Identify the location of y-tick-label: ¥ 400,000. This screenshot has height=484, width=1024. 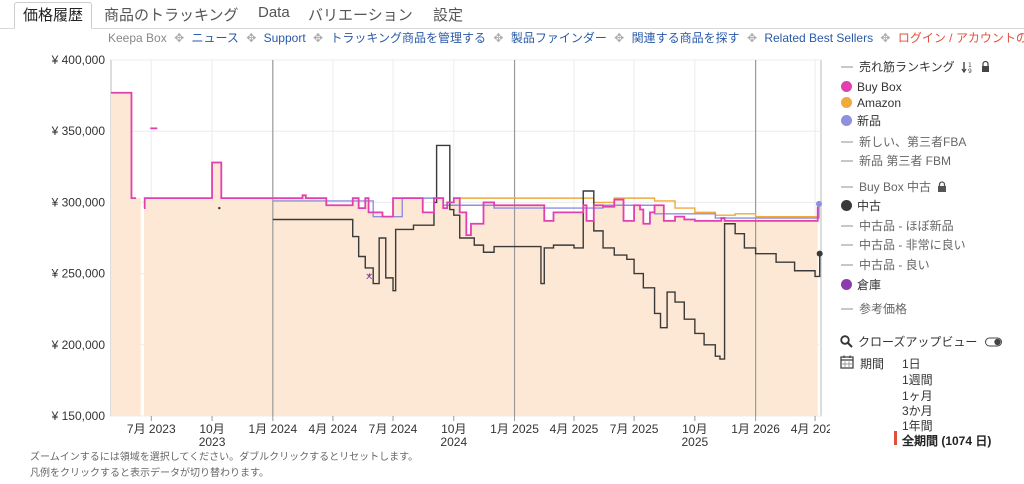
(78, 60).